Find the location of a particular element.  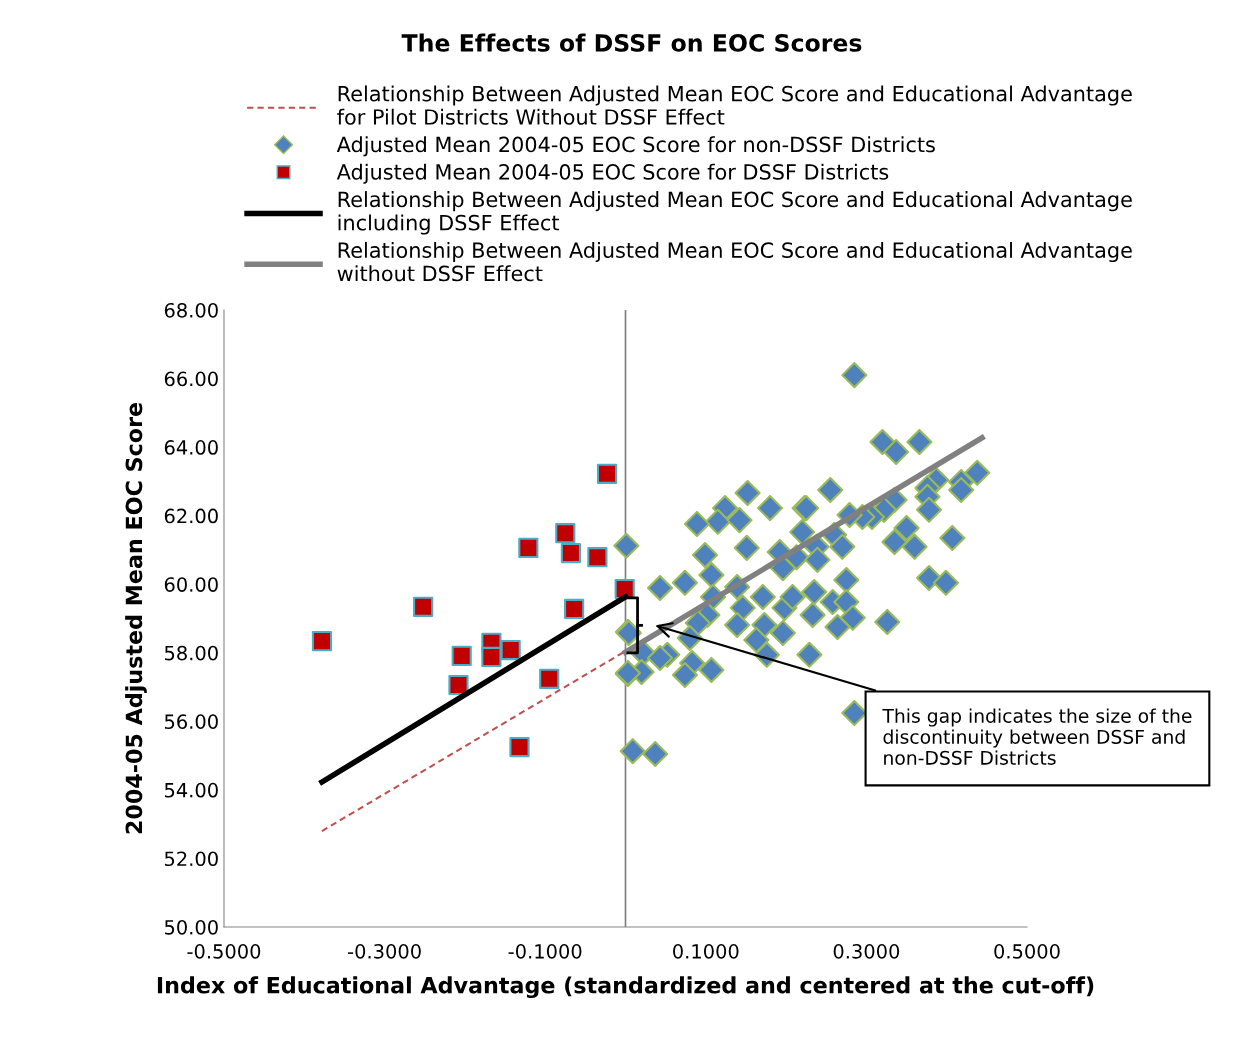

x-tick-label: 0.3000 is located at coordinates (866, 951).